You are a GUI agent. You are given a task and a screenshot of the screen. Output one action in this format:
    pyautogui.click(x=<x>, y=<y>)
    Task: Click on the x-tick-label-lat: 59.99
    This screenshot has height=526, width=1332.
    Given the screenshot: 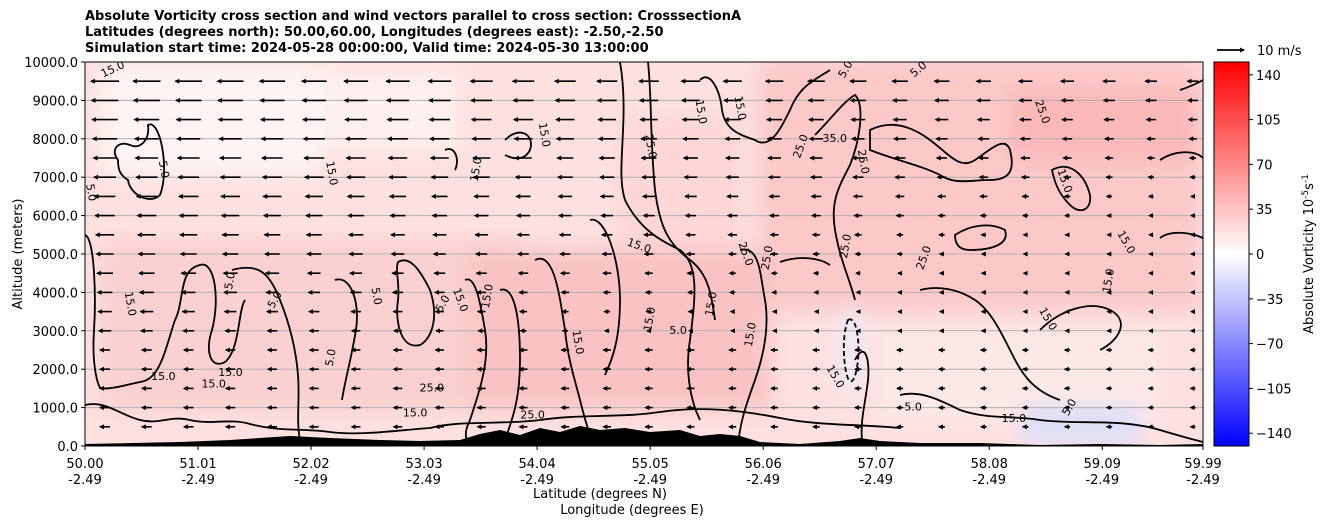 What is the action you would take?
    pyautogui.click(x=1202, y=464)
    